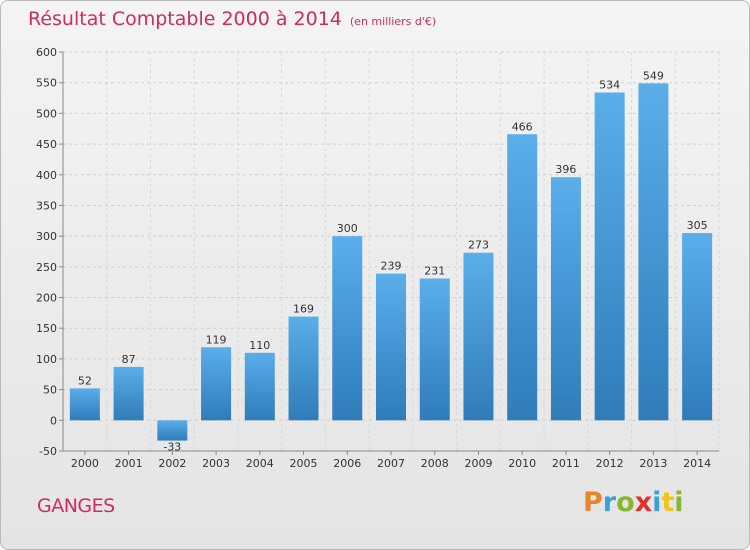 The width and height of the screenshot is (750, 550). What do you see at coordinates (434, 271) in the screenshot?
I see `data-label-2008: 231` at bounding box center [434, 271].